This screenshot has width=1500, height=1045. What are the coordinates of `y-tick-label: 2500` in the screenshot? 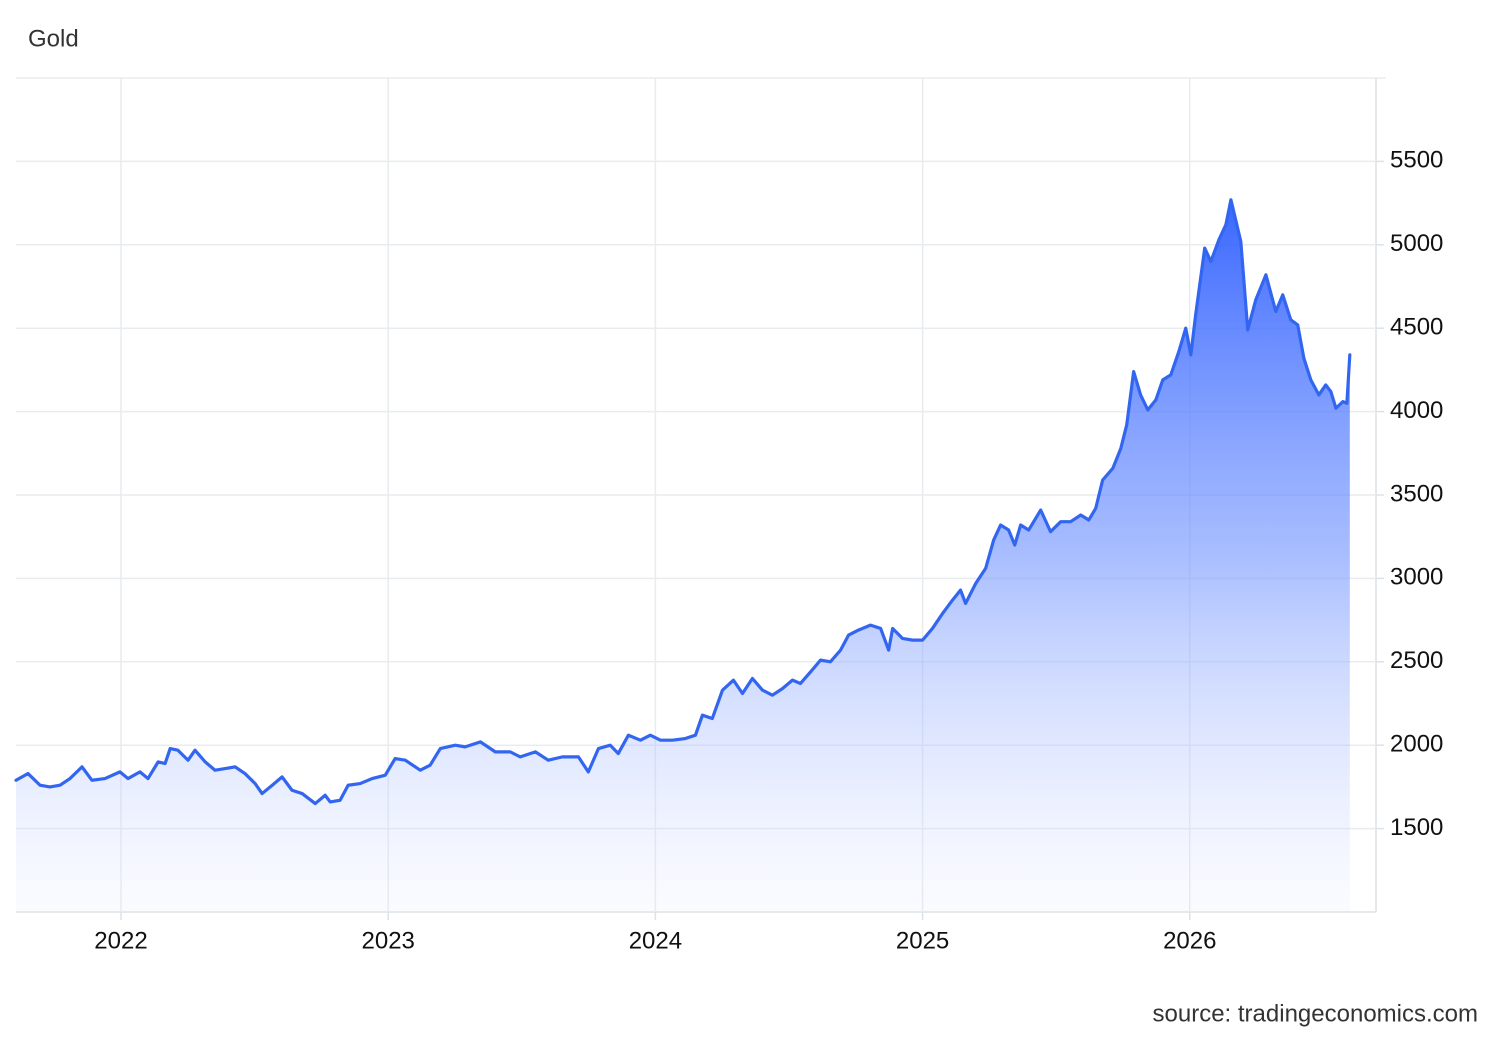 It's located at (1416, 660).